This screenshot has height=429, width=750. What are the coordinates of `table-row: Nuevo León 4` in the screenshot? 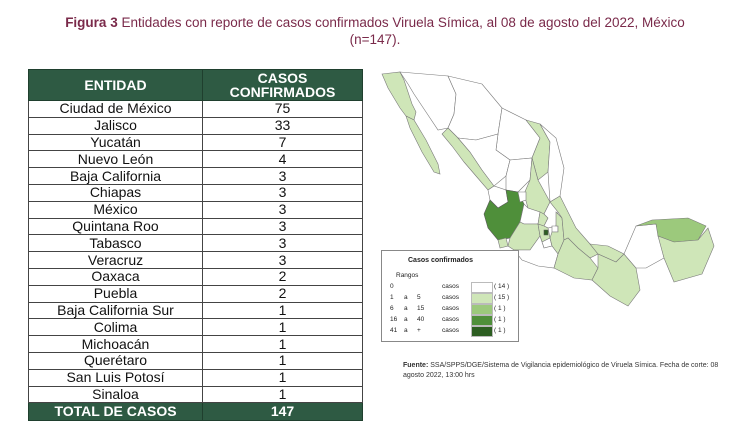 It's located at (195, 159).